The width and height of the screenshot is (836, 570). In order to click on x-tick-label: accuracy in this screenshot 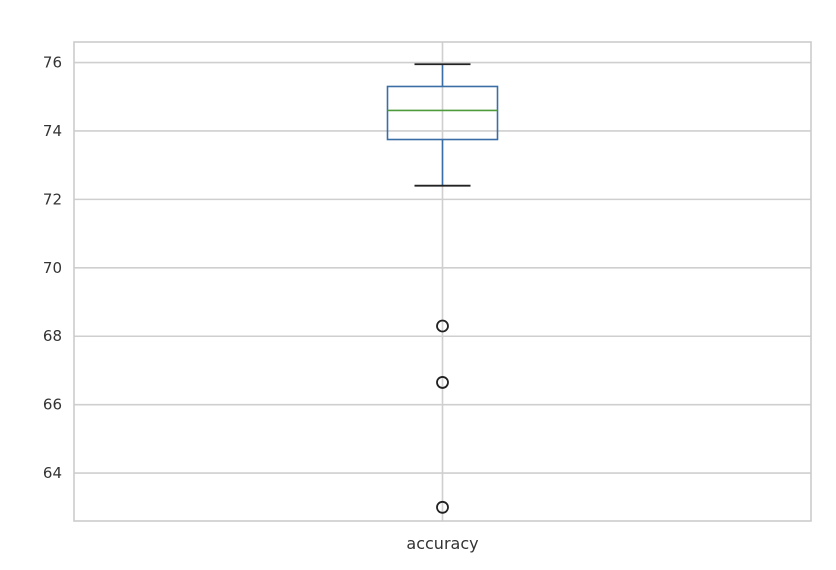, I will do `click(442, 543)`.